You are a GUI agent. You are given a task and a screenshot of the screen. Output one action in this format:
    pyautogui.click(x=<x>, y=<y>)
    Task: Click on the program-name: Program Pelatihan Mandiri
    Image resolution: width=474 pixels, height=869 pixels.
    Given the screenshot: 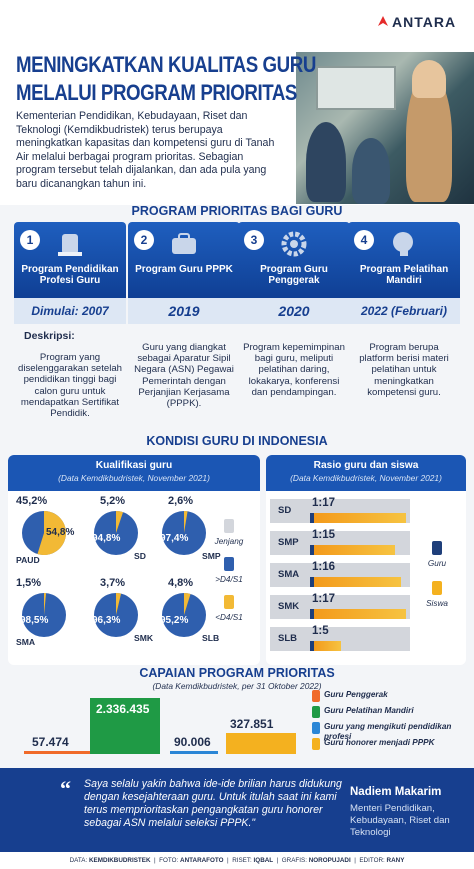 What is the action you would take?
    pyautogui.click(x=404, y=275)
    